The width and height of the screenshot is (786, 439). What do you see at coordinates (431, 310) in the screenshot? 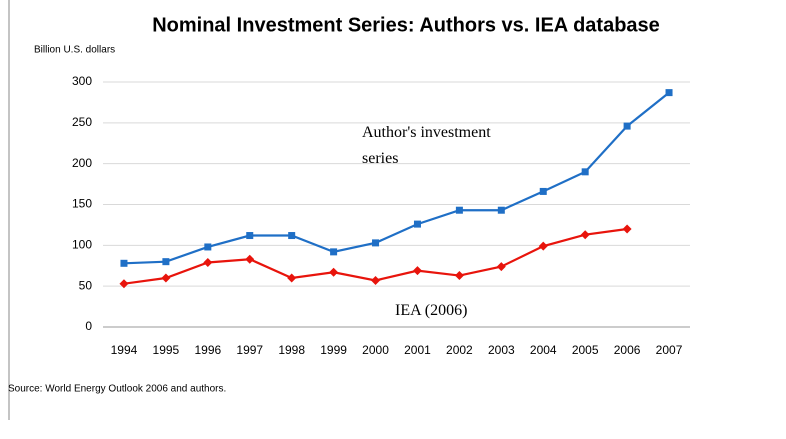
I see `annotation: IEA (2006)` at bounding box center [431, 310].